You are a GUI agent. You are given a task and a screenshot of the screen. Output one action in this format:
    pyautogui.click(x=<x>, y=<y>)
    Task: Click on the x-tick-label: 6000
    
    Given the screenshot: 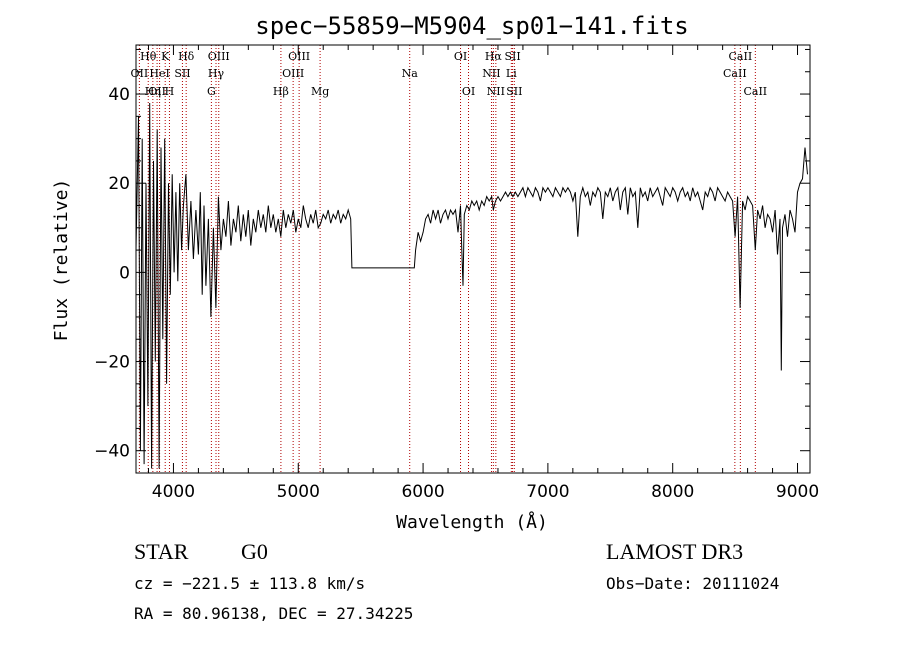 What is the action you would take?
    pyautogui.click(x=422, y=492)
    